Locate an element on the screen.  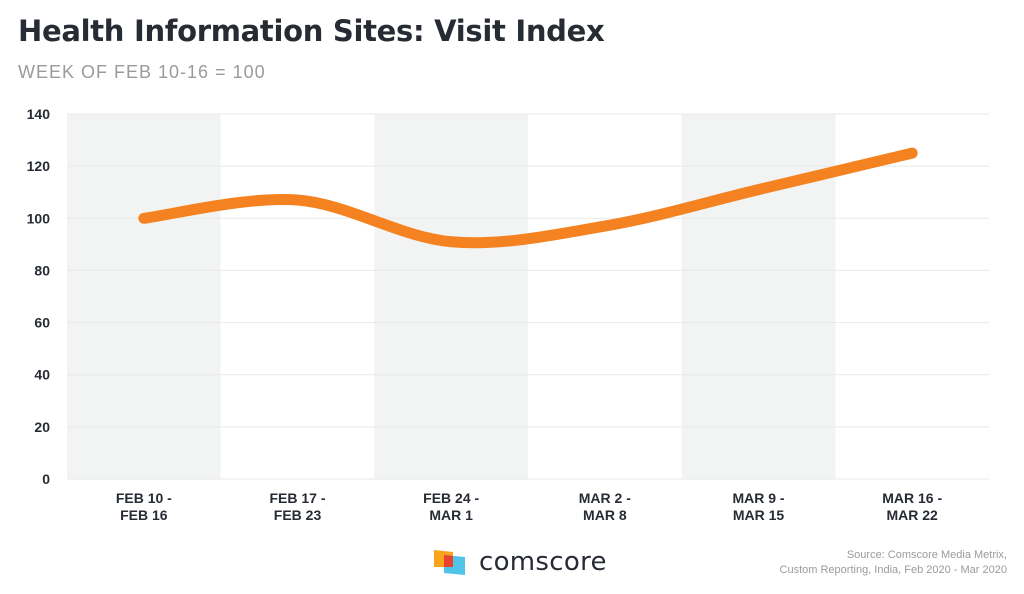
x-tick-label-line: FEB 10 - is located at coordinates (144, 498).